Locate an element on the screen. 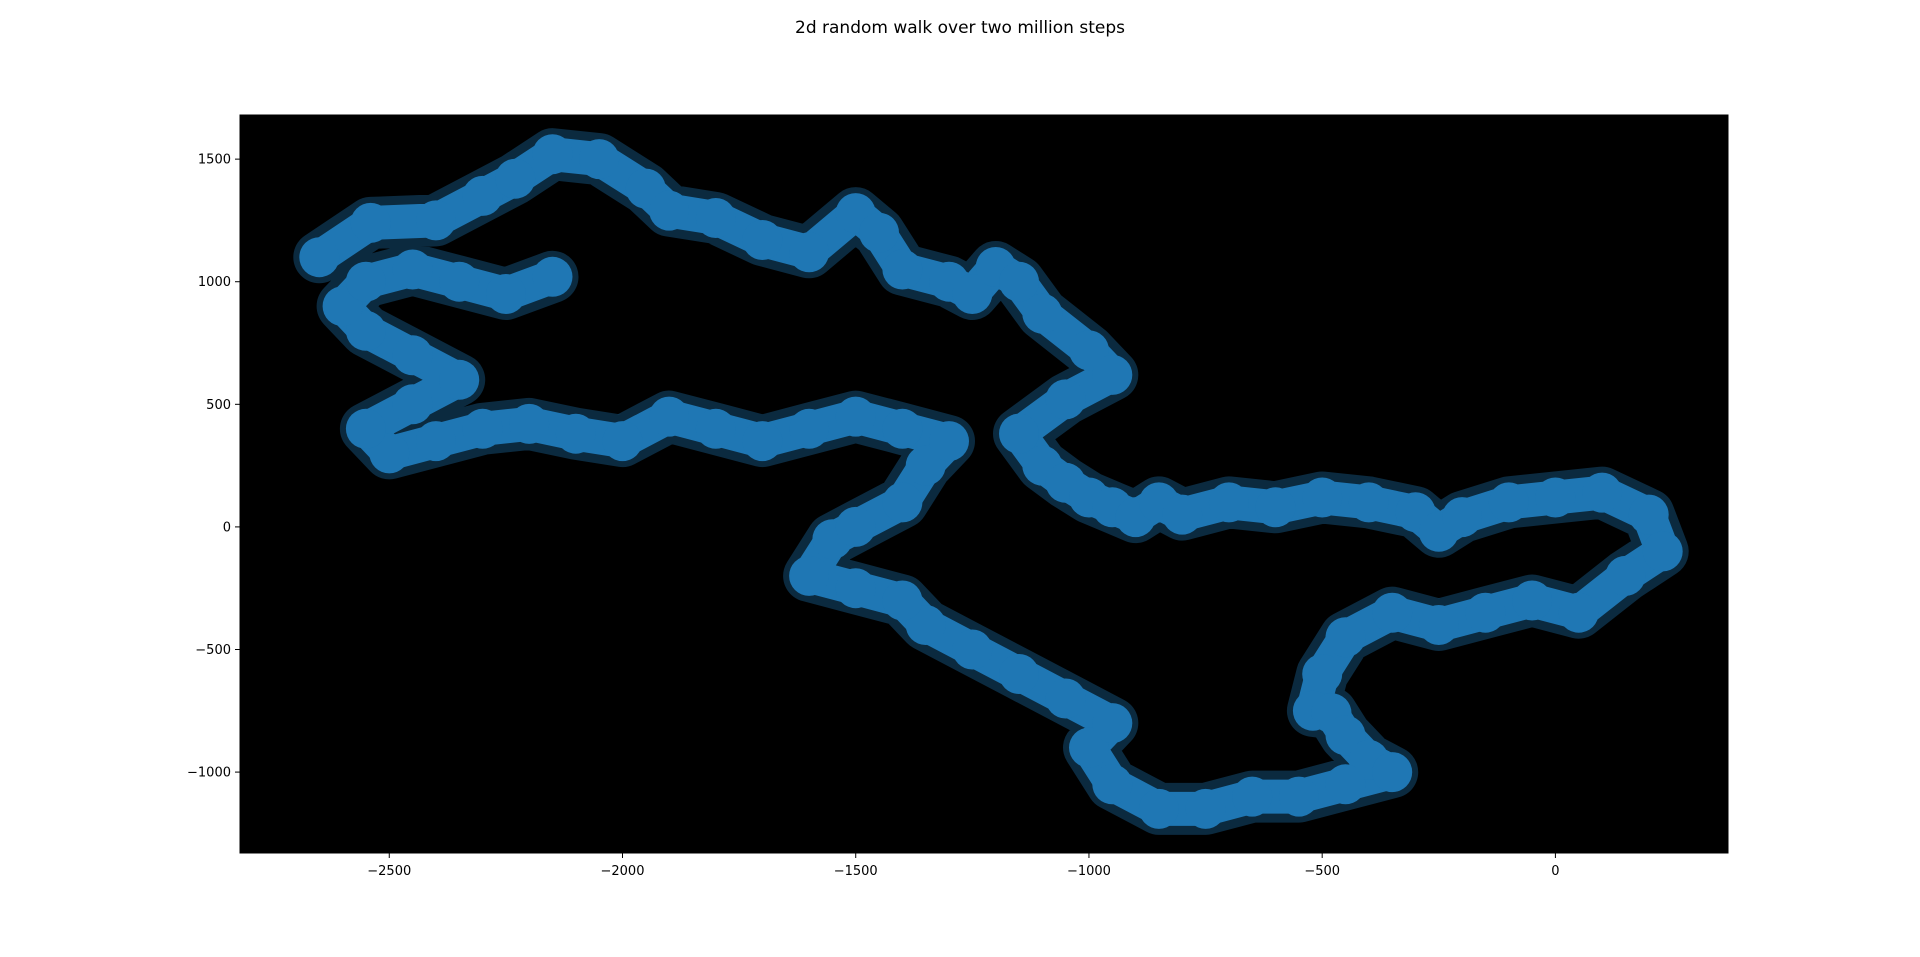 The image size is (1920, 957). chart-title: 2d random walk over two million steps is located at coordinates (960, 28).